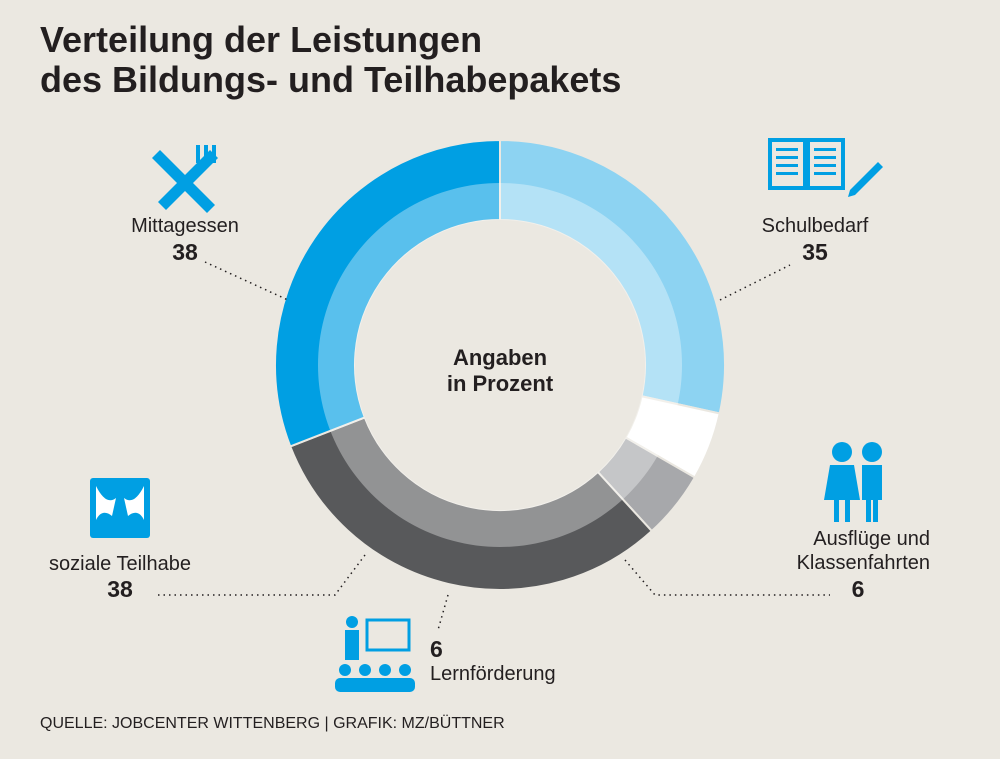 The height and width of the screenshot is (759, 1000). I want to click on category-label: Ausflüge und Klassenfahrten, so click(863, 551).